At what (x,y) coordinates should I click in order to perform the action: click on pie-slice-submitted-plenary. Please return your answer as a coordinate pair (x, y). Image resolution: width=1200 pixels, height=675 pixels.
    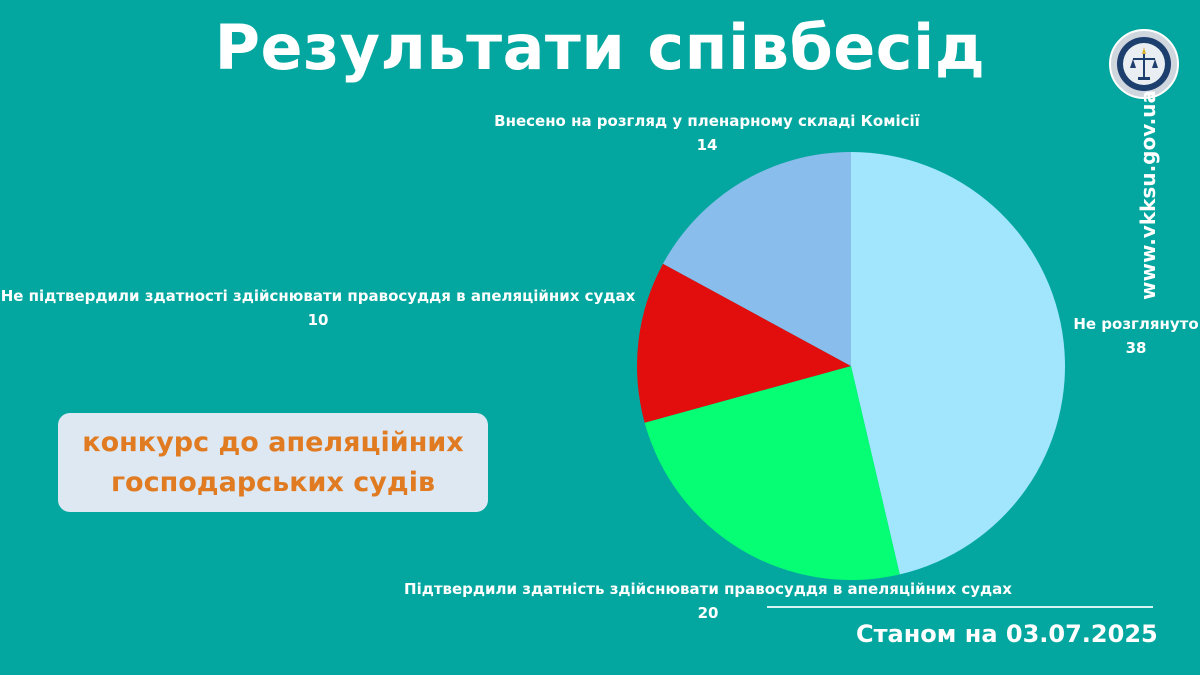
    Looking at the image, I should click on (757, 259).